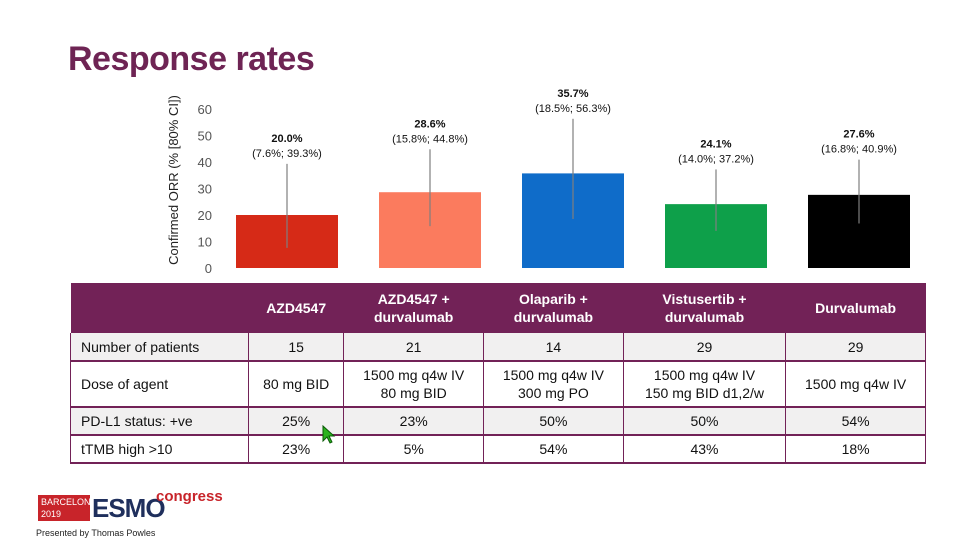 Image resolution: width=974 pixels, height=547 pixels. Describe the element at coordinates (159, 449) in the screenshot. I see `row-label: tTMB high >10` at that location.